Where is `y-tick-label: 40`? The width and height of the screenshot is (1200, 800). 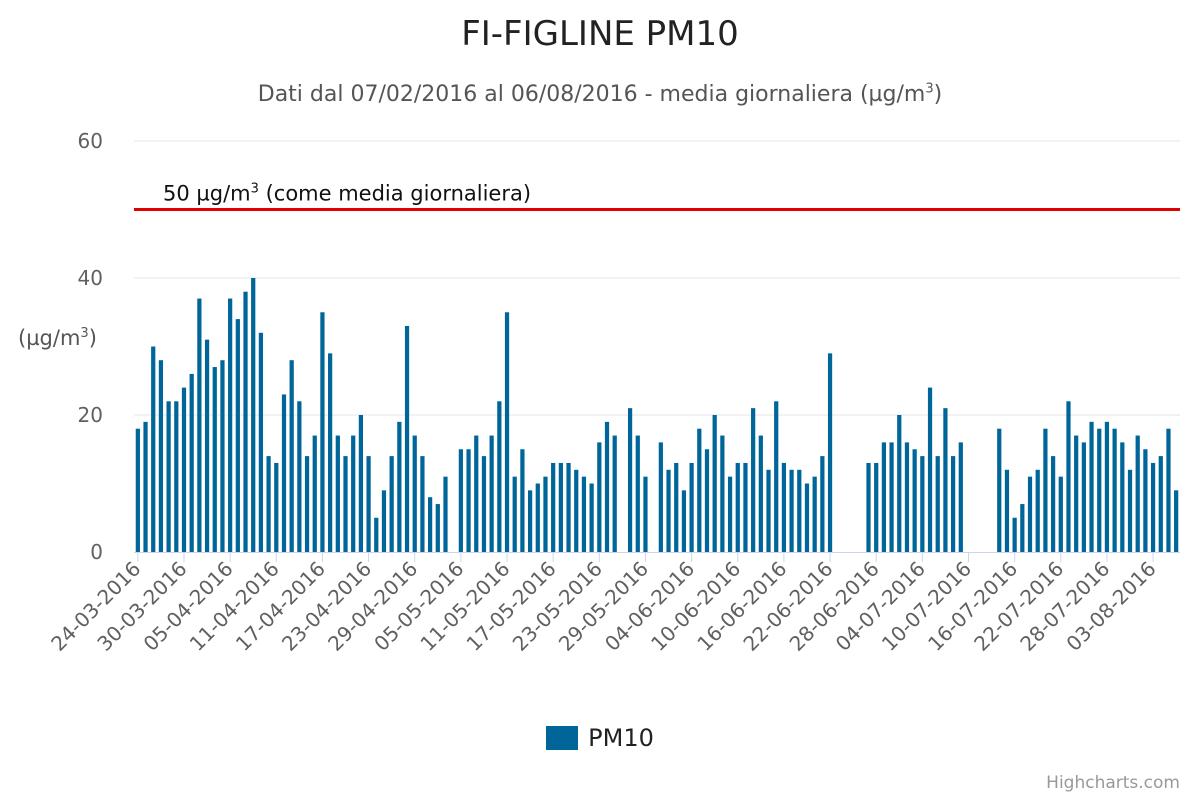
y-tick-label: 40 is located at coordinates (90, 278).